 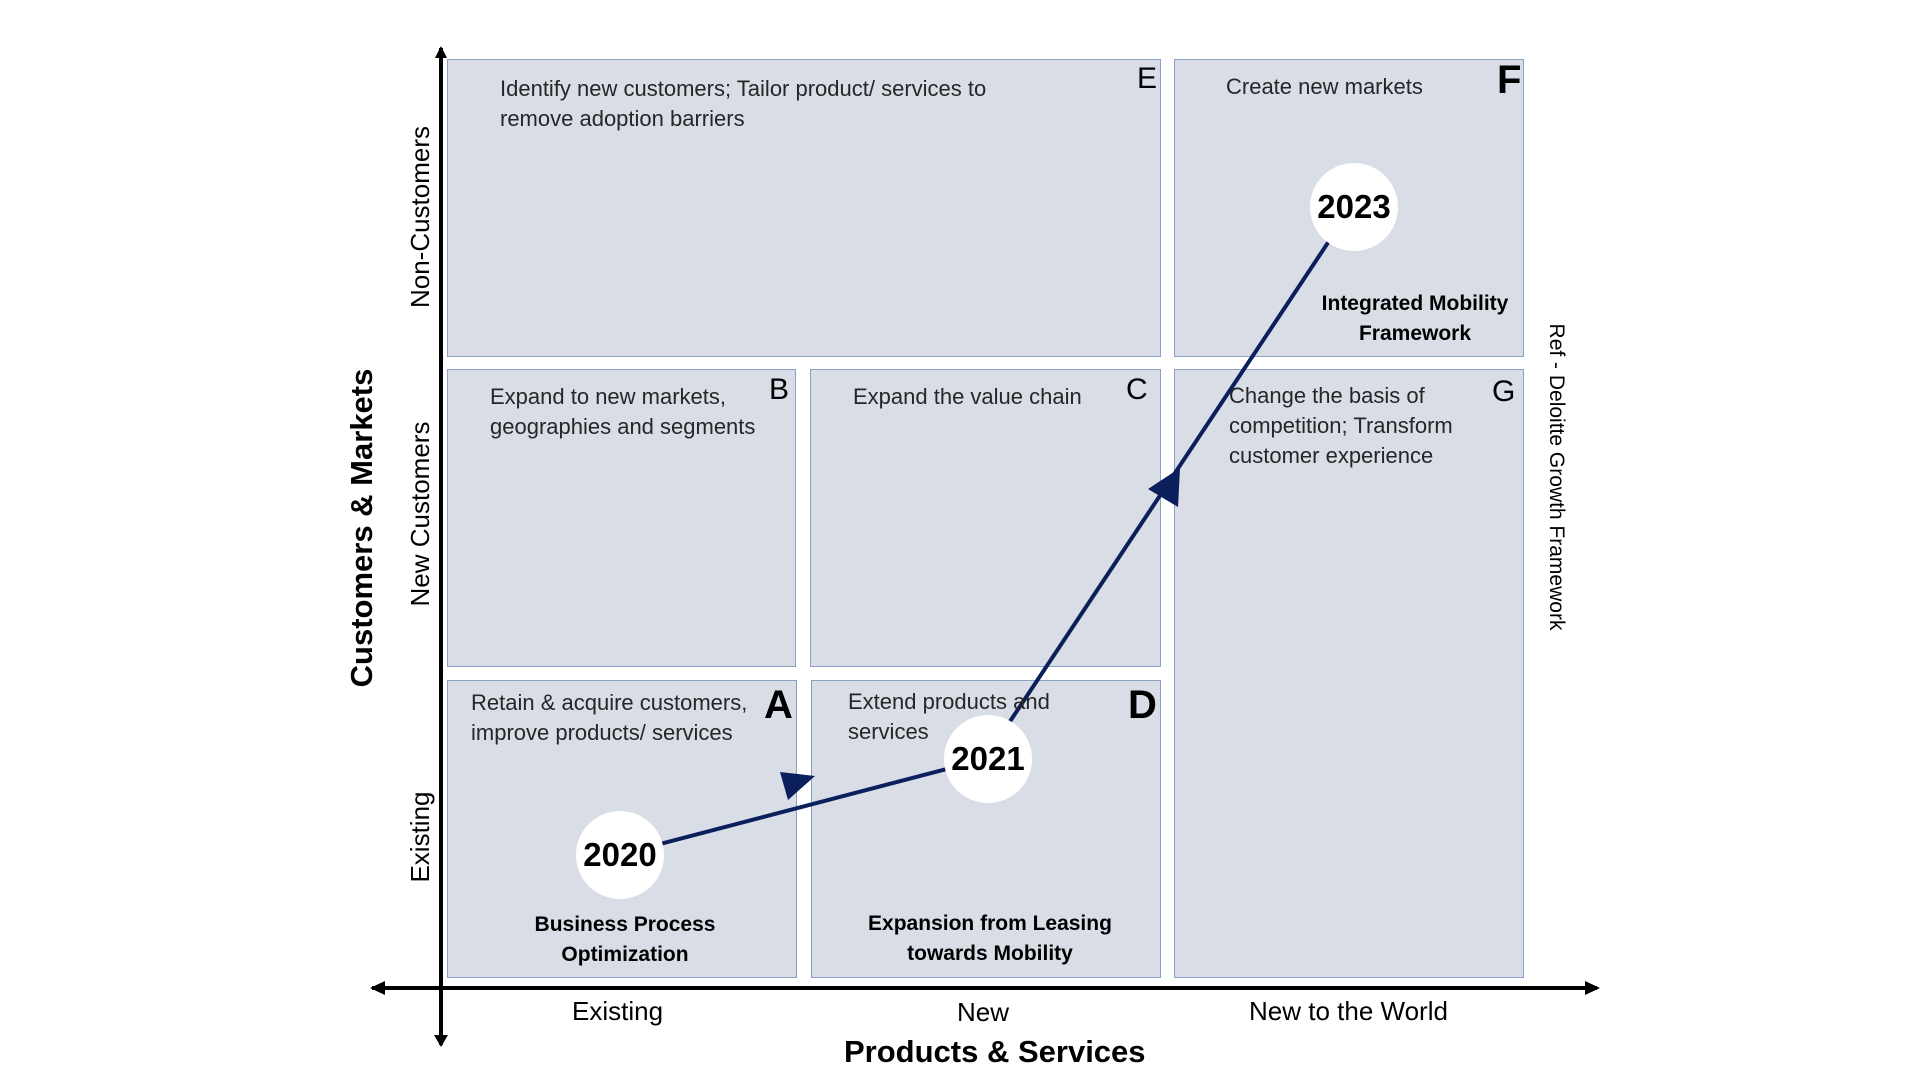 I want to click on x-tick-new-to-the-world: New to the World, so click(x=1348, y=1011).